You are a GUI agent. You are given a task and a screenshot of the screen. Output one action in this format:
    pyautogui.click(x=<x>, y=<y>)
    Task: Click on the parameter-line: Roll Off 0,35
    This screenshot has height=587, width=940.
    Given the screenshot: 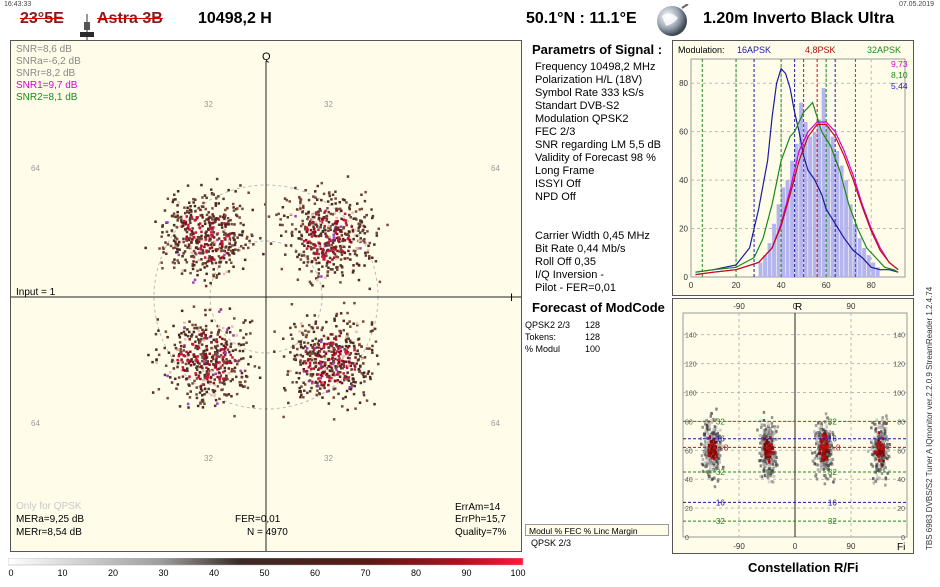 What is the action you would take?
    pyautogui.click(x=565, y=262)
    